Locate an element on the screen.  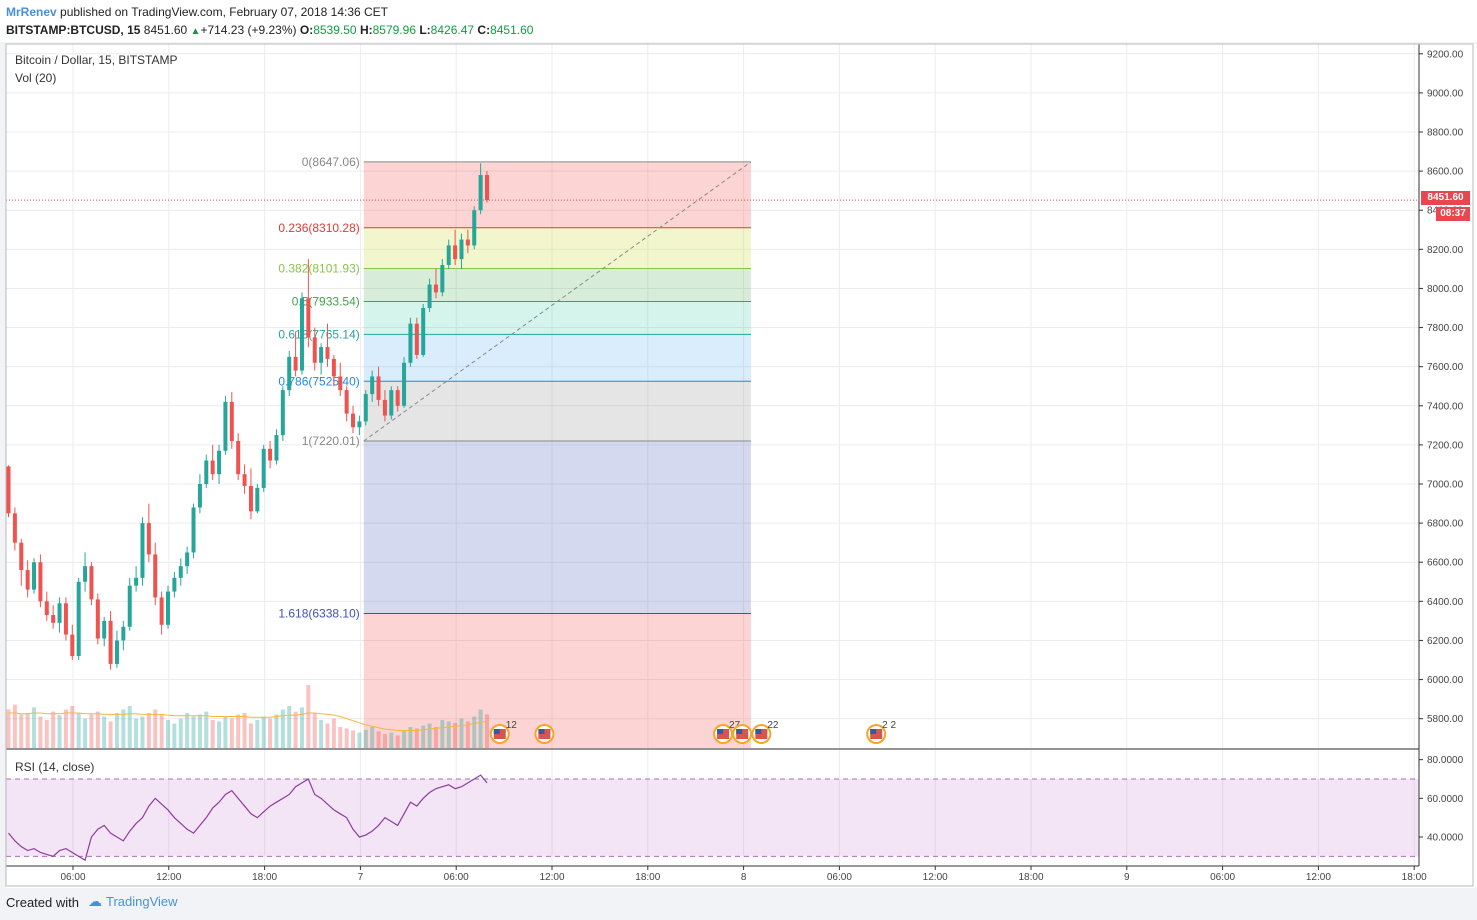
footer: Created with ☁ TradingView is located at coordinates (738, 904).